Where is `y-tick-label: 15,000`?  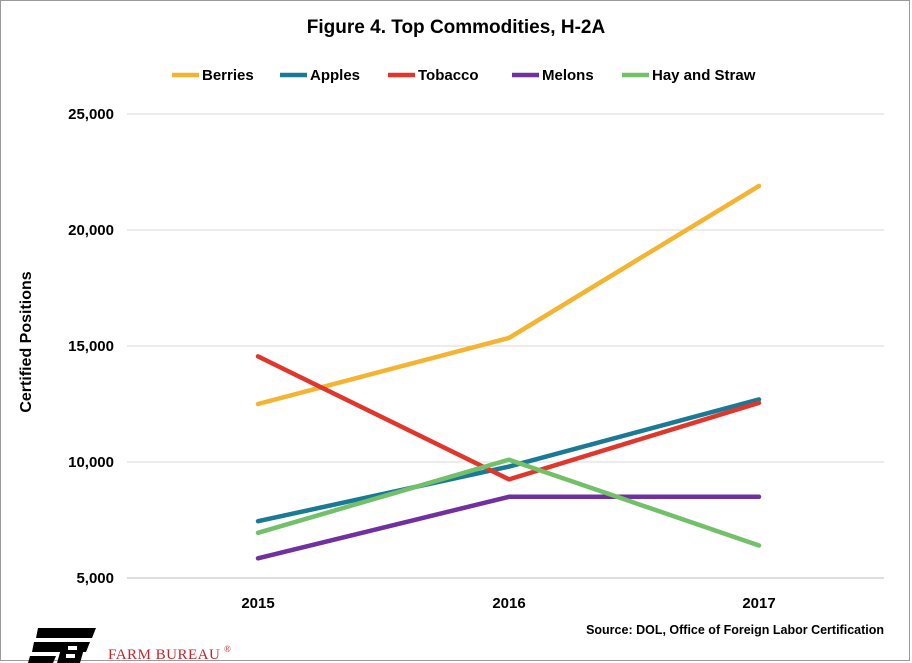
y-tick-label: 15,000 is located at coordinates (91, 346).